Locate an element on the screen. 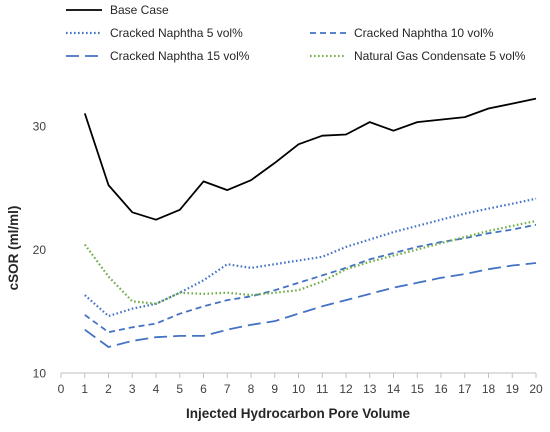  legend-label: Cracked Naphtha 15 vol% is located at coordinates (180, 56).